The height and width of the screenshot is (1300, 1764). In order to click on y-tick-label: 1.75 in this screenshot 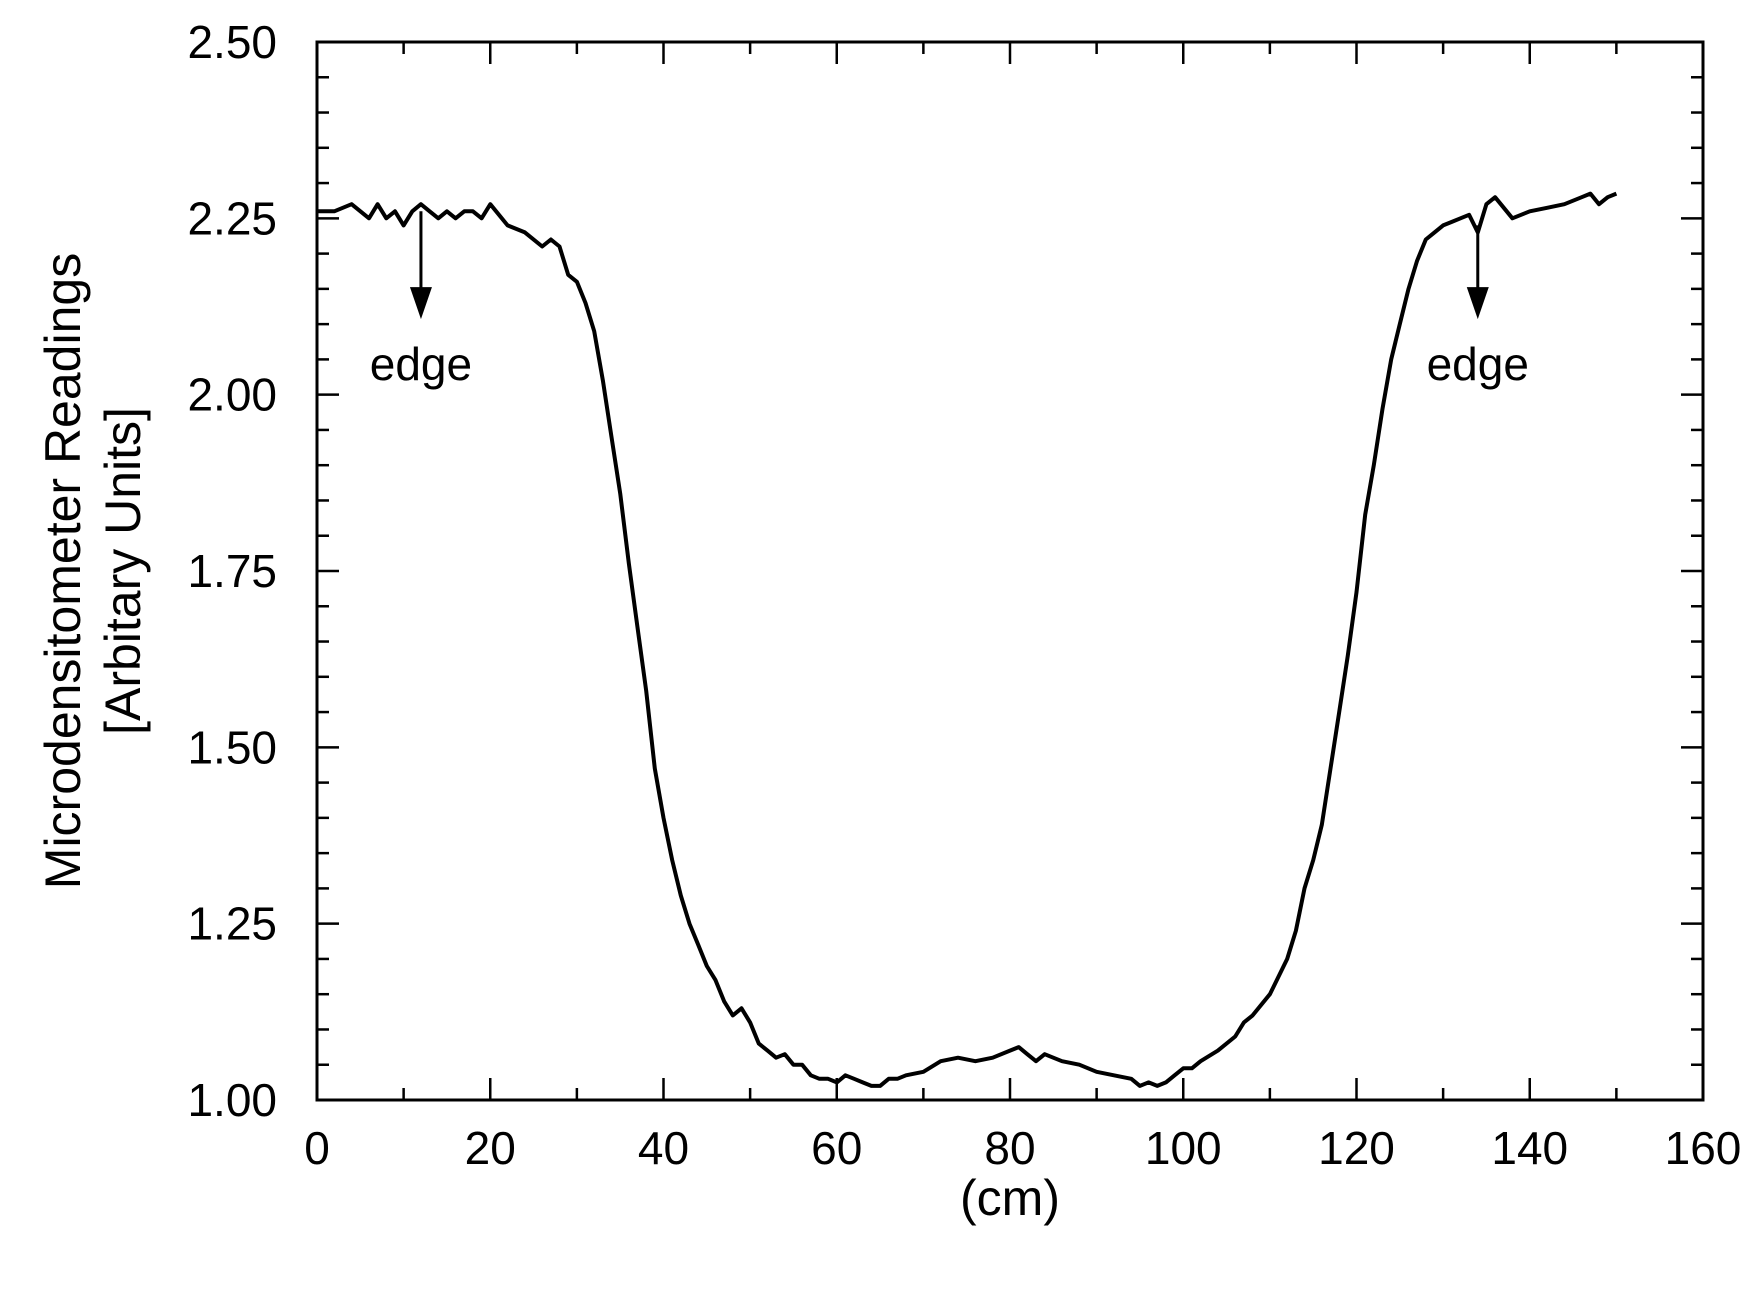, I will do `click(232, 571)`.